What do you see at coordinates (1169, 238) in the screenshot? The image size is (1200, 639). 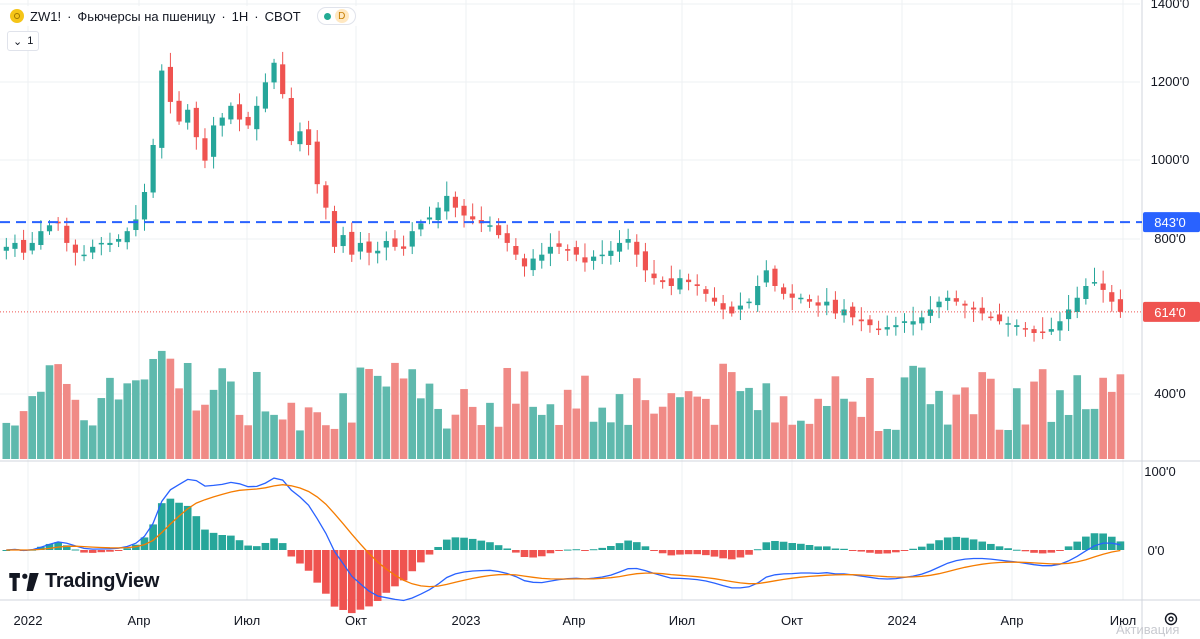 I see `price-tick-label: 800'0` at bounding box center [1169, 238].